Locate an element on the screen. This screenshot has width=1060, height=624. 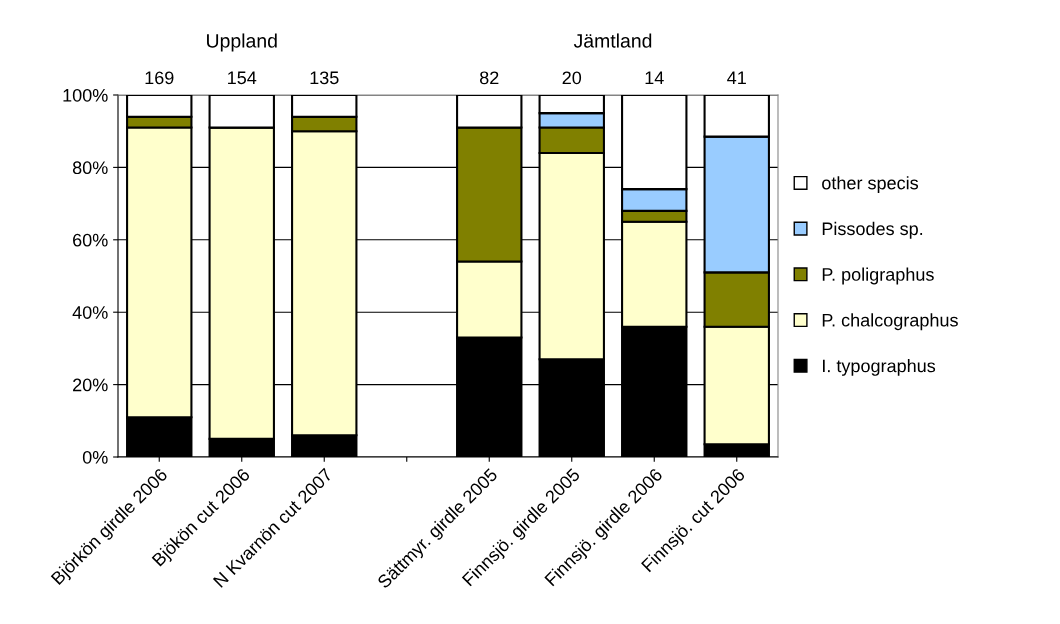
text: 169 is located at coordinates (159, 78).